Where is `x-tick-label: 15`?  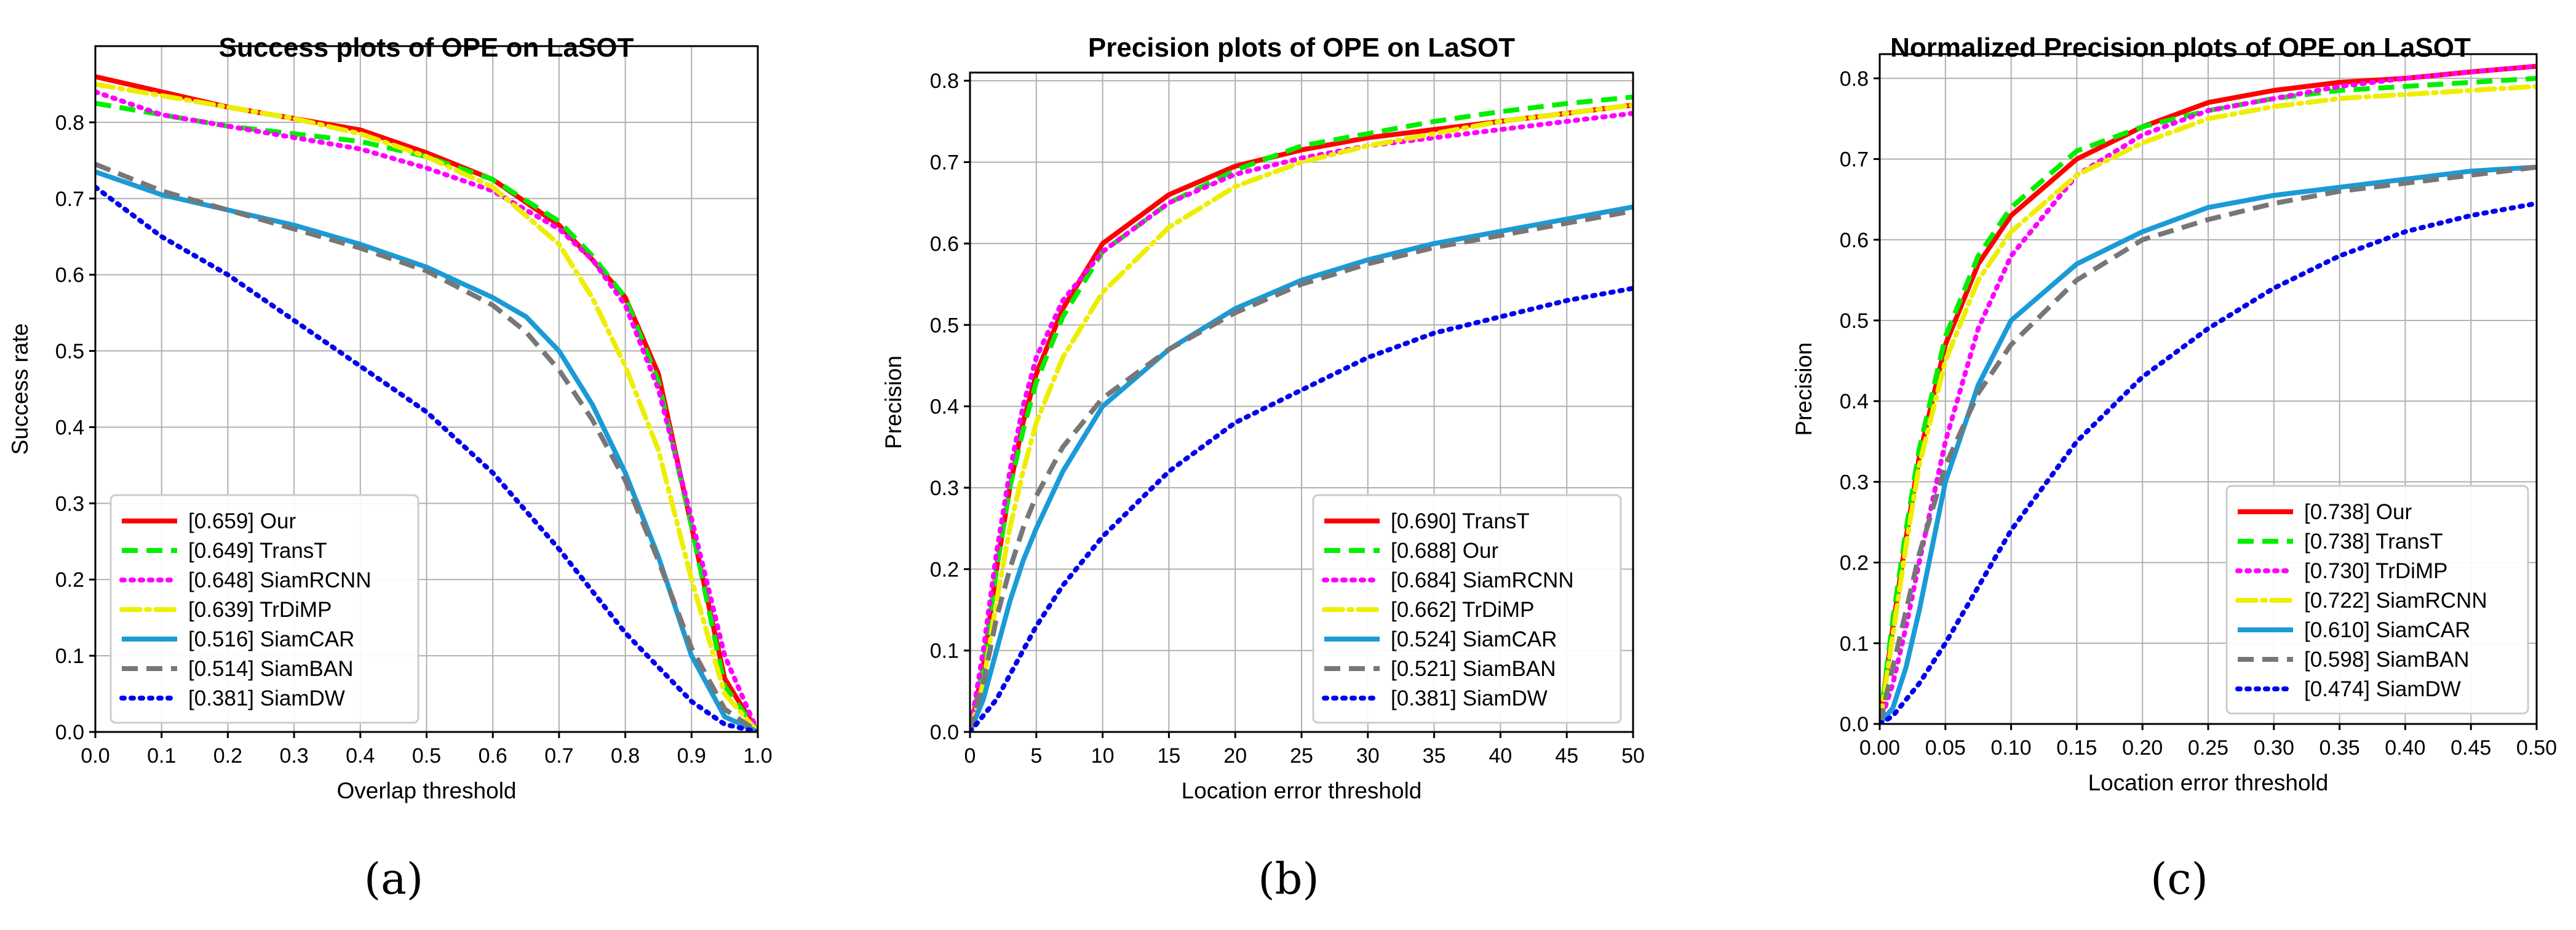 x-tick-label: 15 is located at coordinates (1168, 756).